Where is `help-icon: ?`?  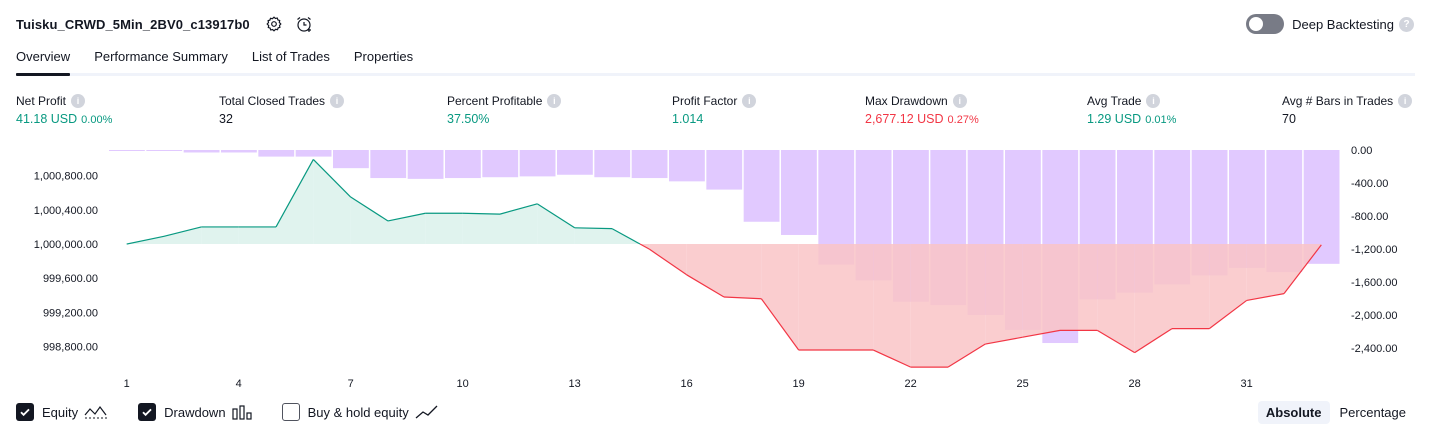 help-icon: ? is located at coordinates (1406, 24).